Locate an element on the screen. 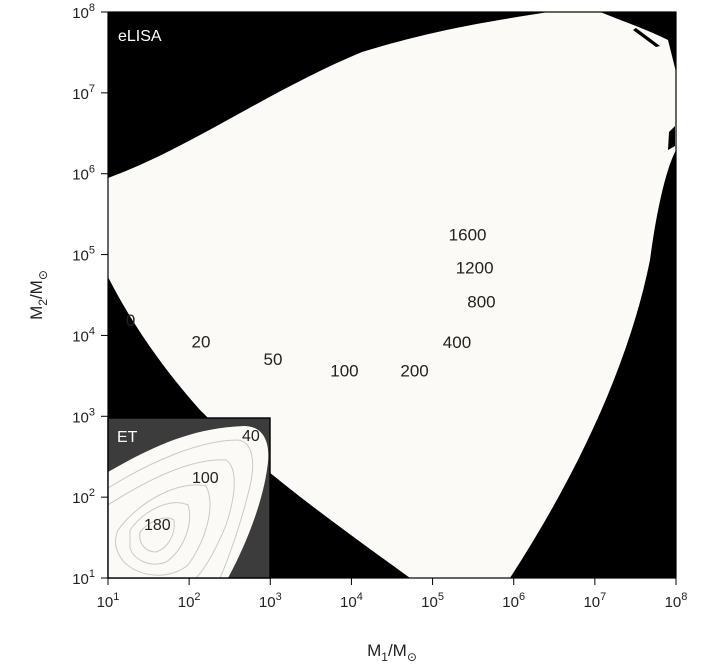 The height and width of the screenshot is (664, 712). contour-label: 50 is located at coordinates (273, 359).